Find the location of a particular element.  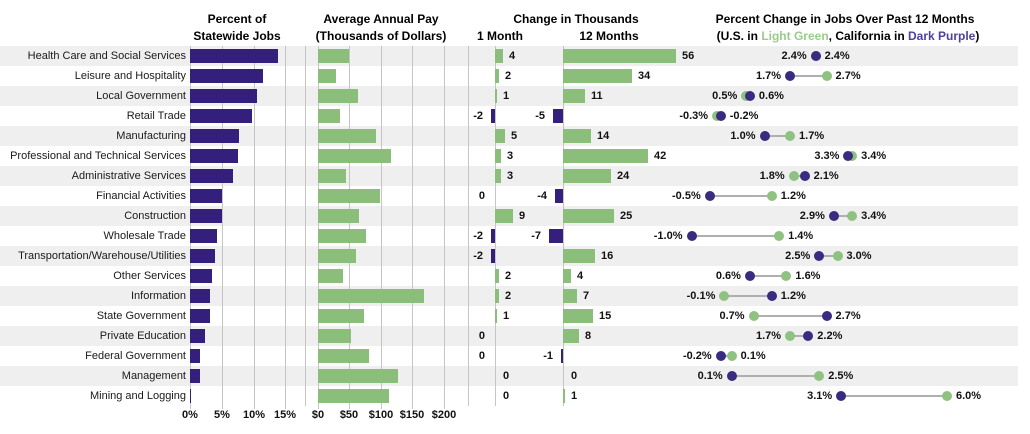

axis-tick-label: $100 is located at coordinates (381, 415).